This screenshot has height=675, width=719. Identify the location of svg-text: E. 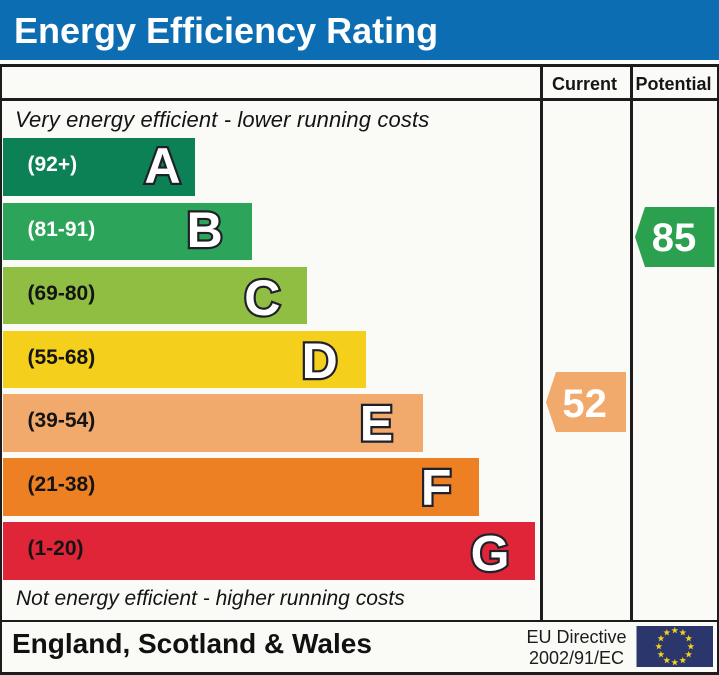
(376, 424).